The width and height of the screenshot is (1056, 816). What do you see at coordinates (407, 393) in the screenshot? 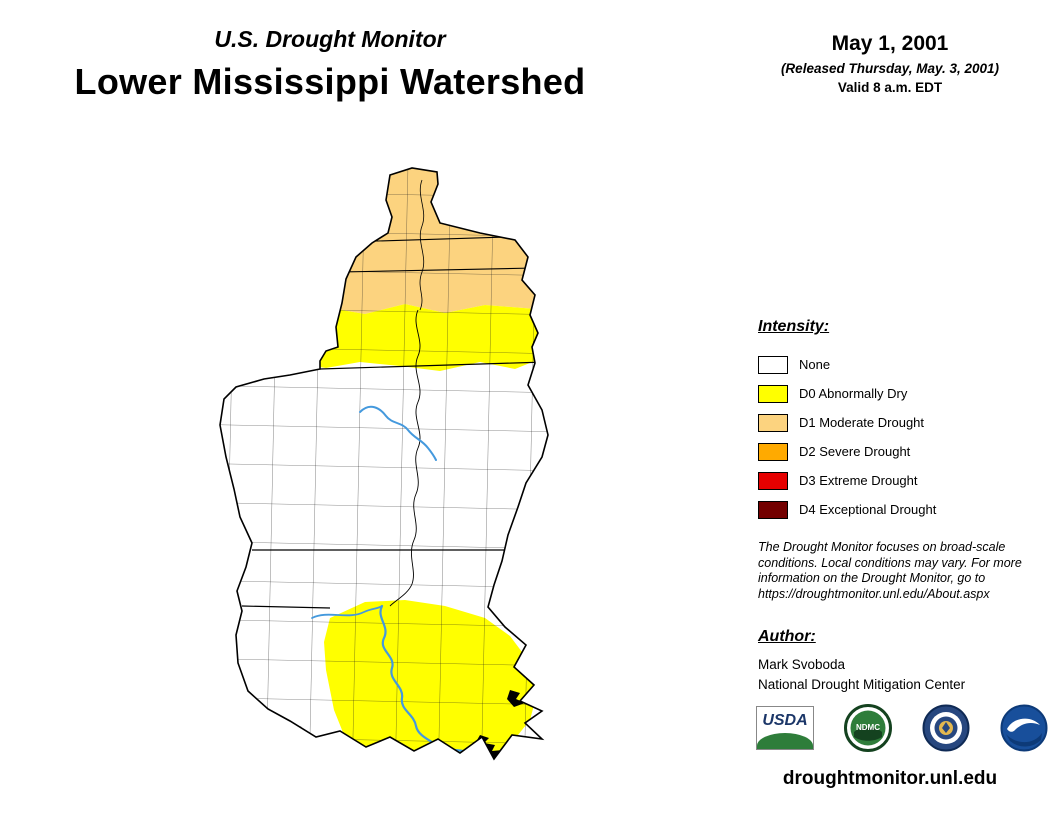
I see `river-boundary-line` at bounding box center [407, 393].